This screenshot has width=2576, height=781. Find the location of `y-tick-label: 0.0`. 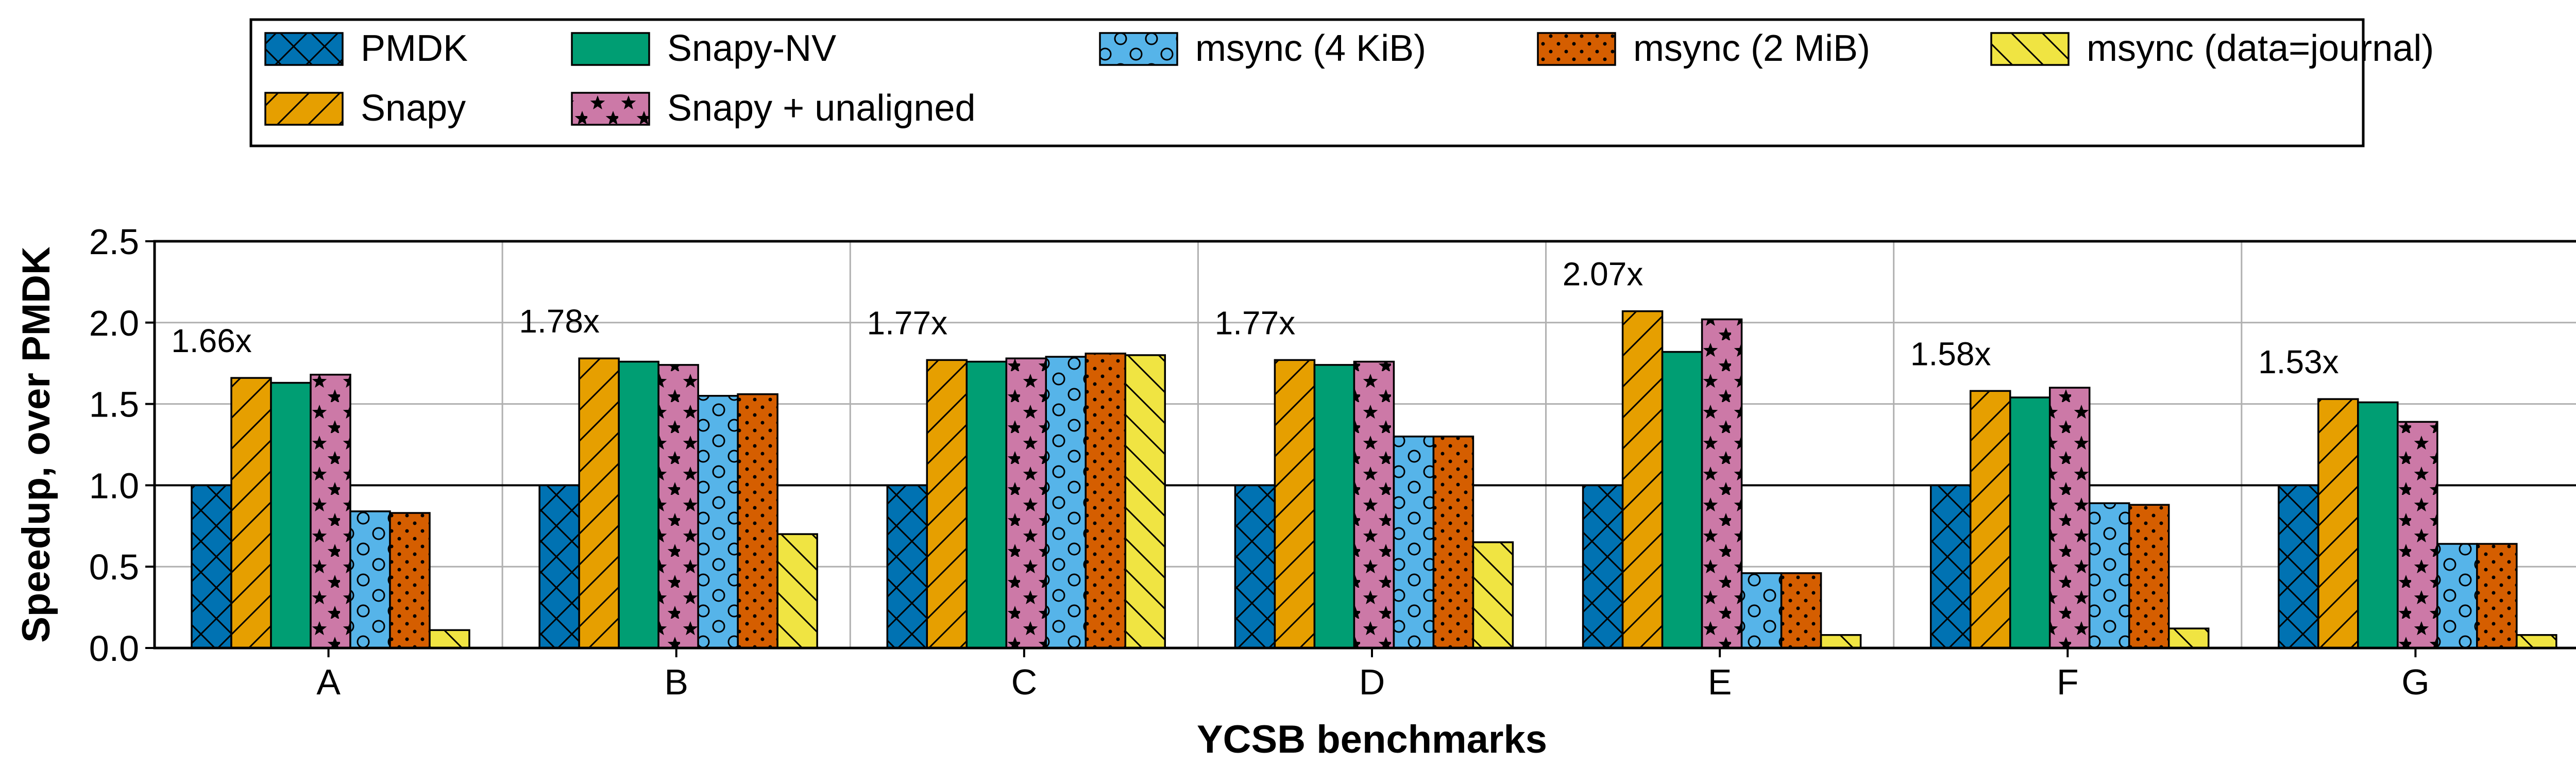

y-tick-label: 0.0 is located at coordinates (114, 648).